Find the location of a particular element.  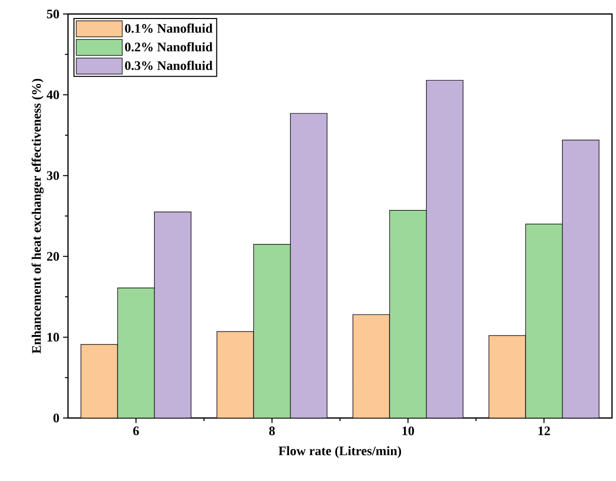

legend-label: 0.2% Nanofluid is located at coordinates (169, 47).